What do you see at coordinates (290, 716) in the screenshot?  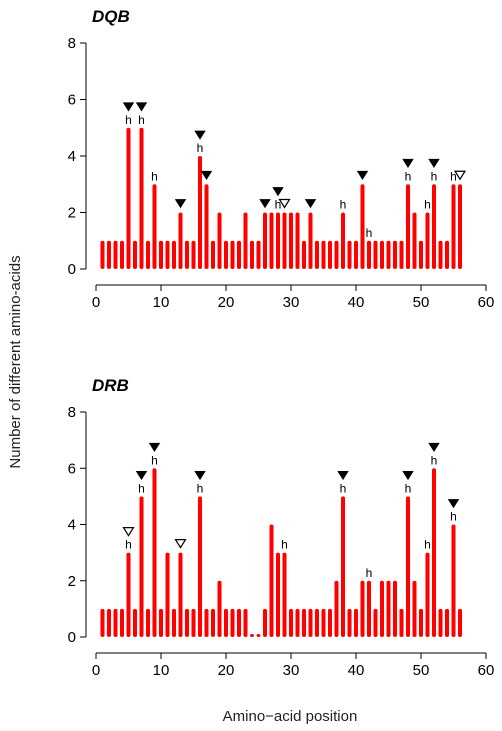 I see `x-axis-label: Amino−acid position` at bounding box center [290, 716].